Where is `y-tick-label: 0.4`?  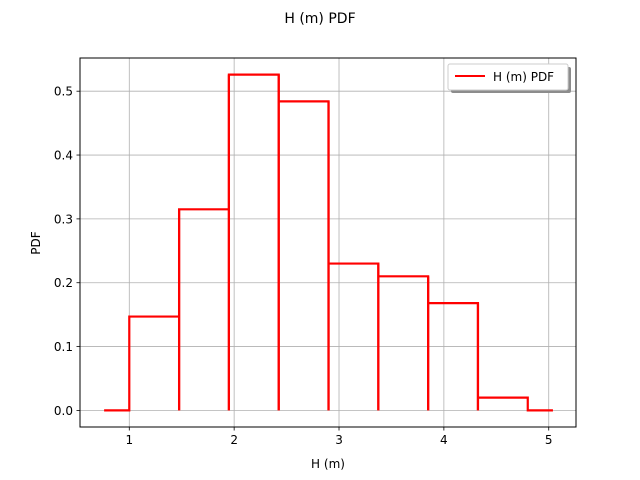
y-tick-label: 0.4 is located at coordinates (63, 156).